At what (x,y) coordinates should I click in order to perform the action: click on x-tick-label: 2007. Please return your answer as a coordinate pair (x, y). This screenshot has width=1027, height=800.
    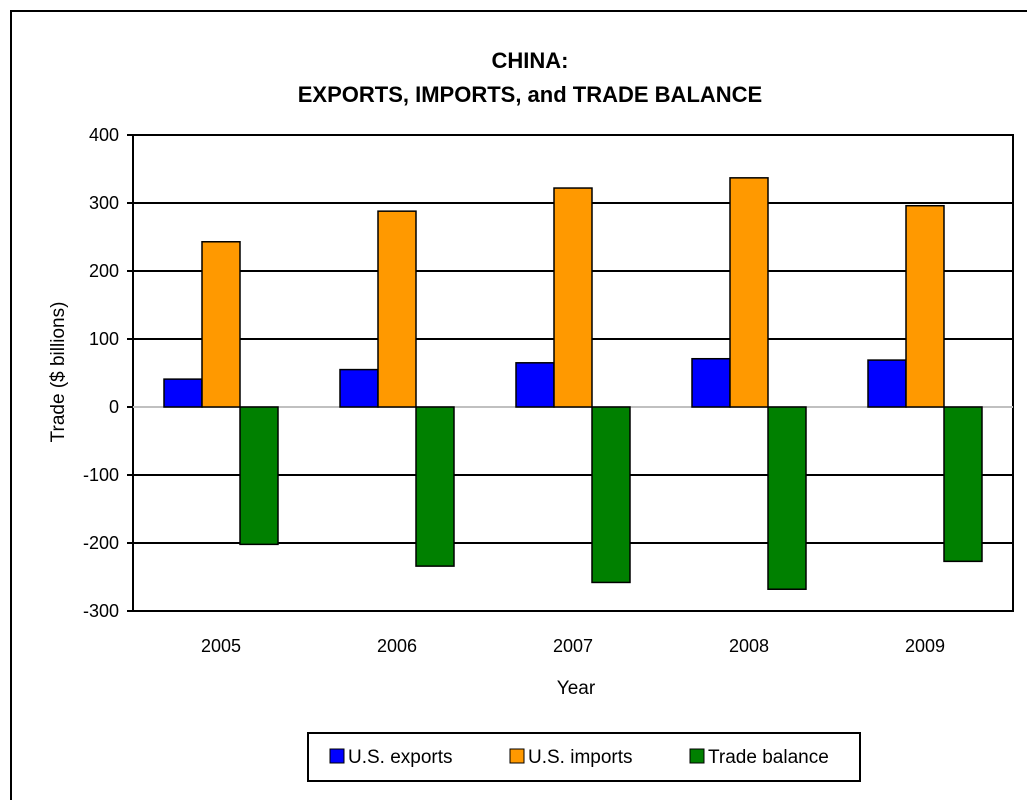
    Looking at the image, I should click on (573, 646).